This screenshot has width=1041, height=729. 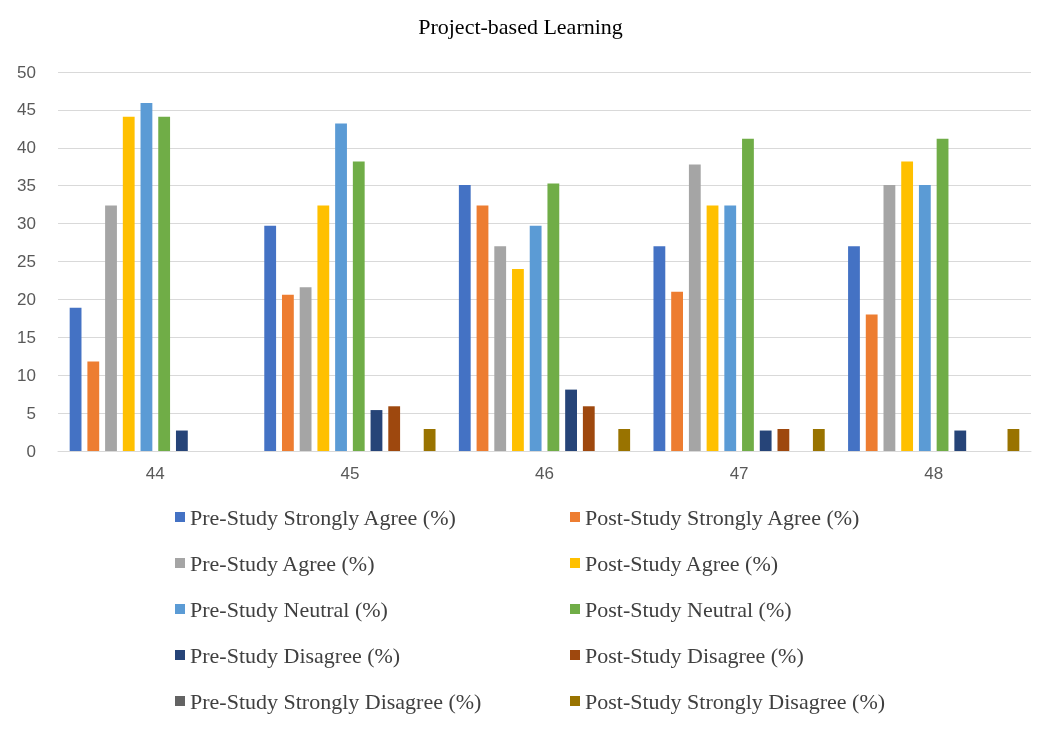 What do you see at coordinates (735, 701) in the screenshot?
I see `legend-label: Post-Study Strongly Disagree (%)` at bounding box center [735, 701].